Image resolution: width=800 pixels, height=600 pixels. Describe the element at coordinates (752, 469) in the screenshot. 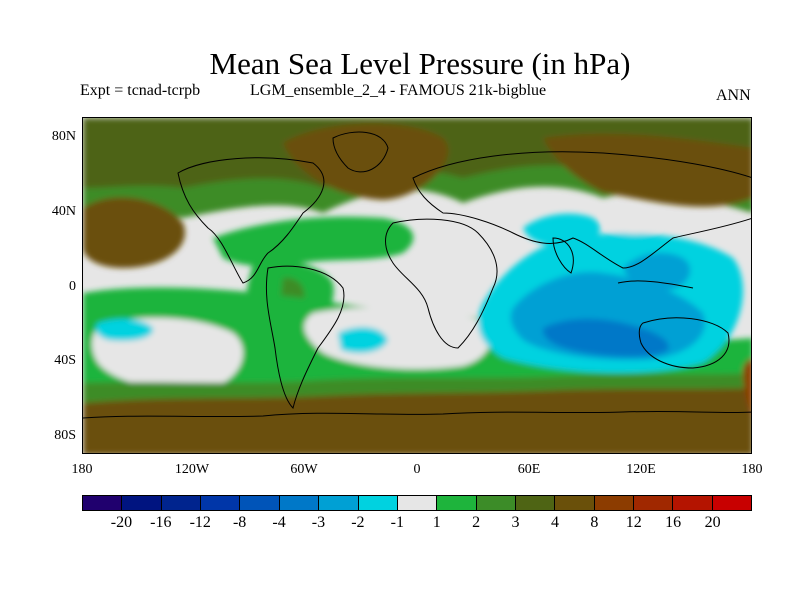

I see `lon-label-180e: 180` at that location.